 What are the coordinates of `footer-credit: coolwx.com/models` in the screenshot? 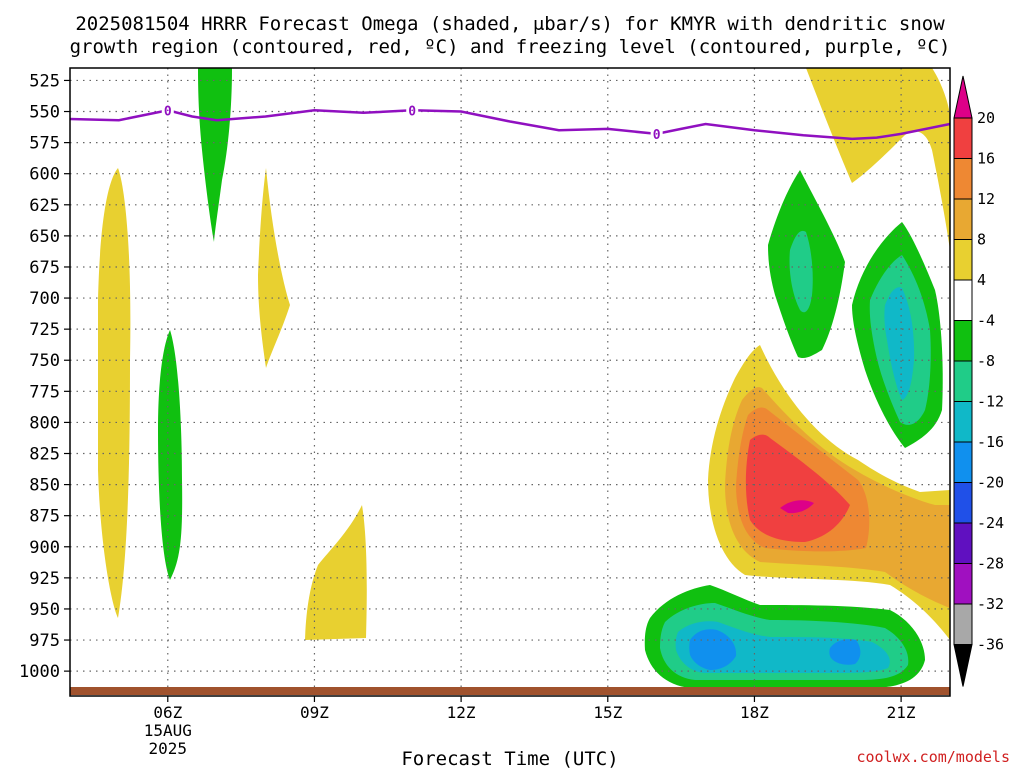 It's located at (933, 757).